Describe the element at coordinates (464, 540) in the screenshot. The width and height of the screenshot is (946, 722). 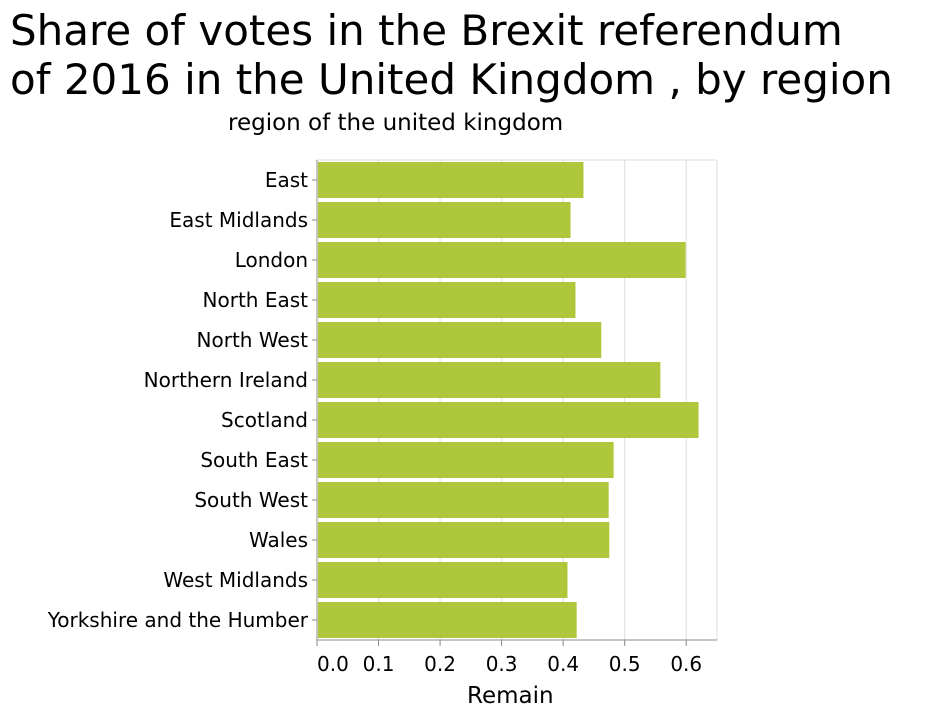
I see `bar-wales` at that location.